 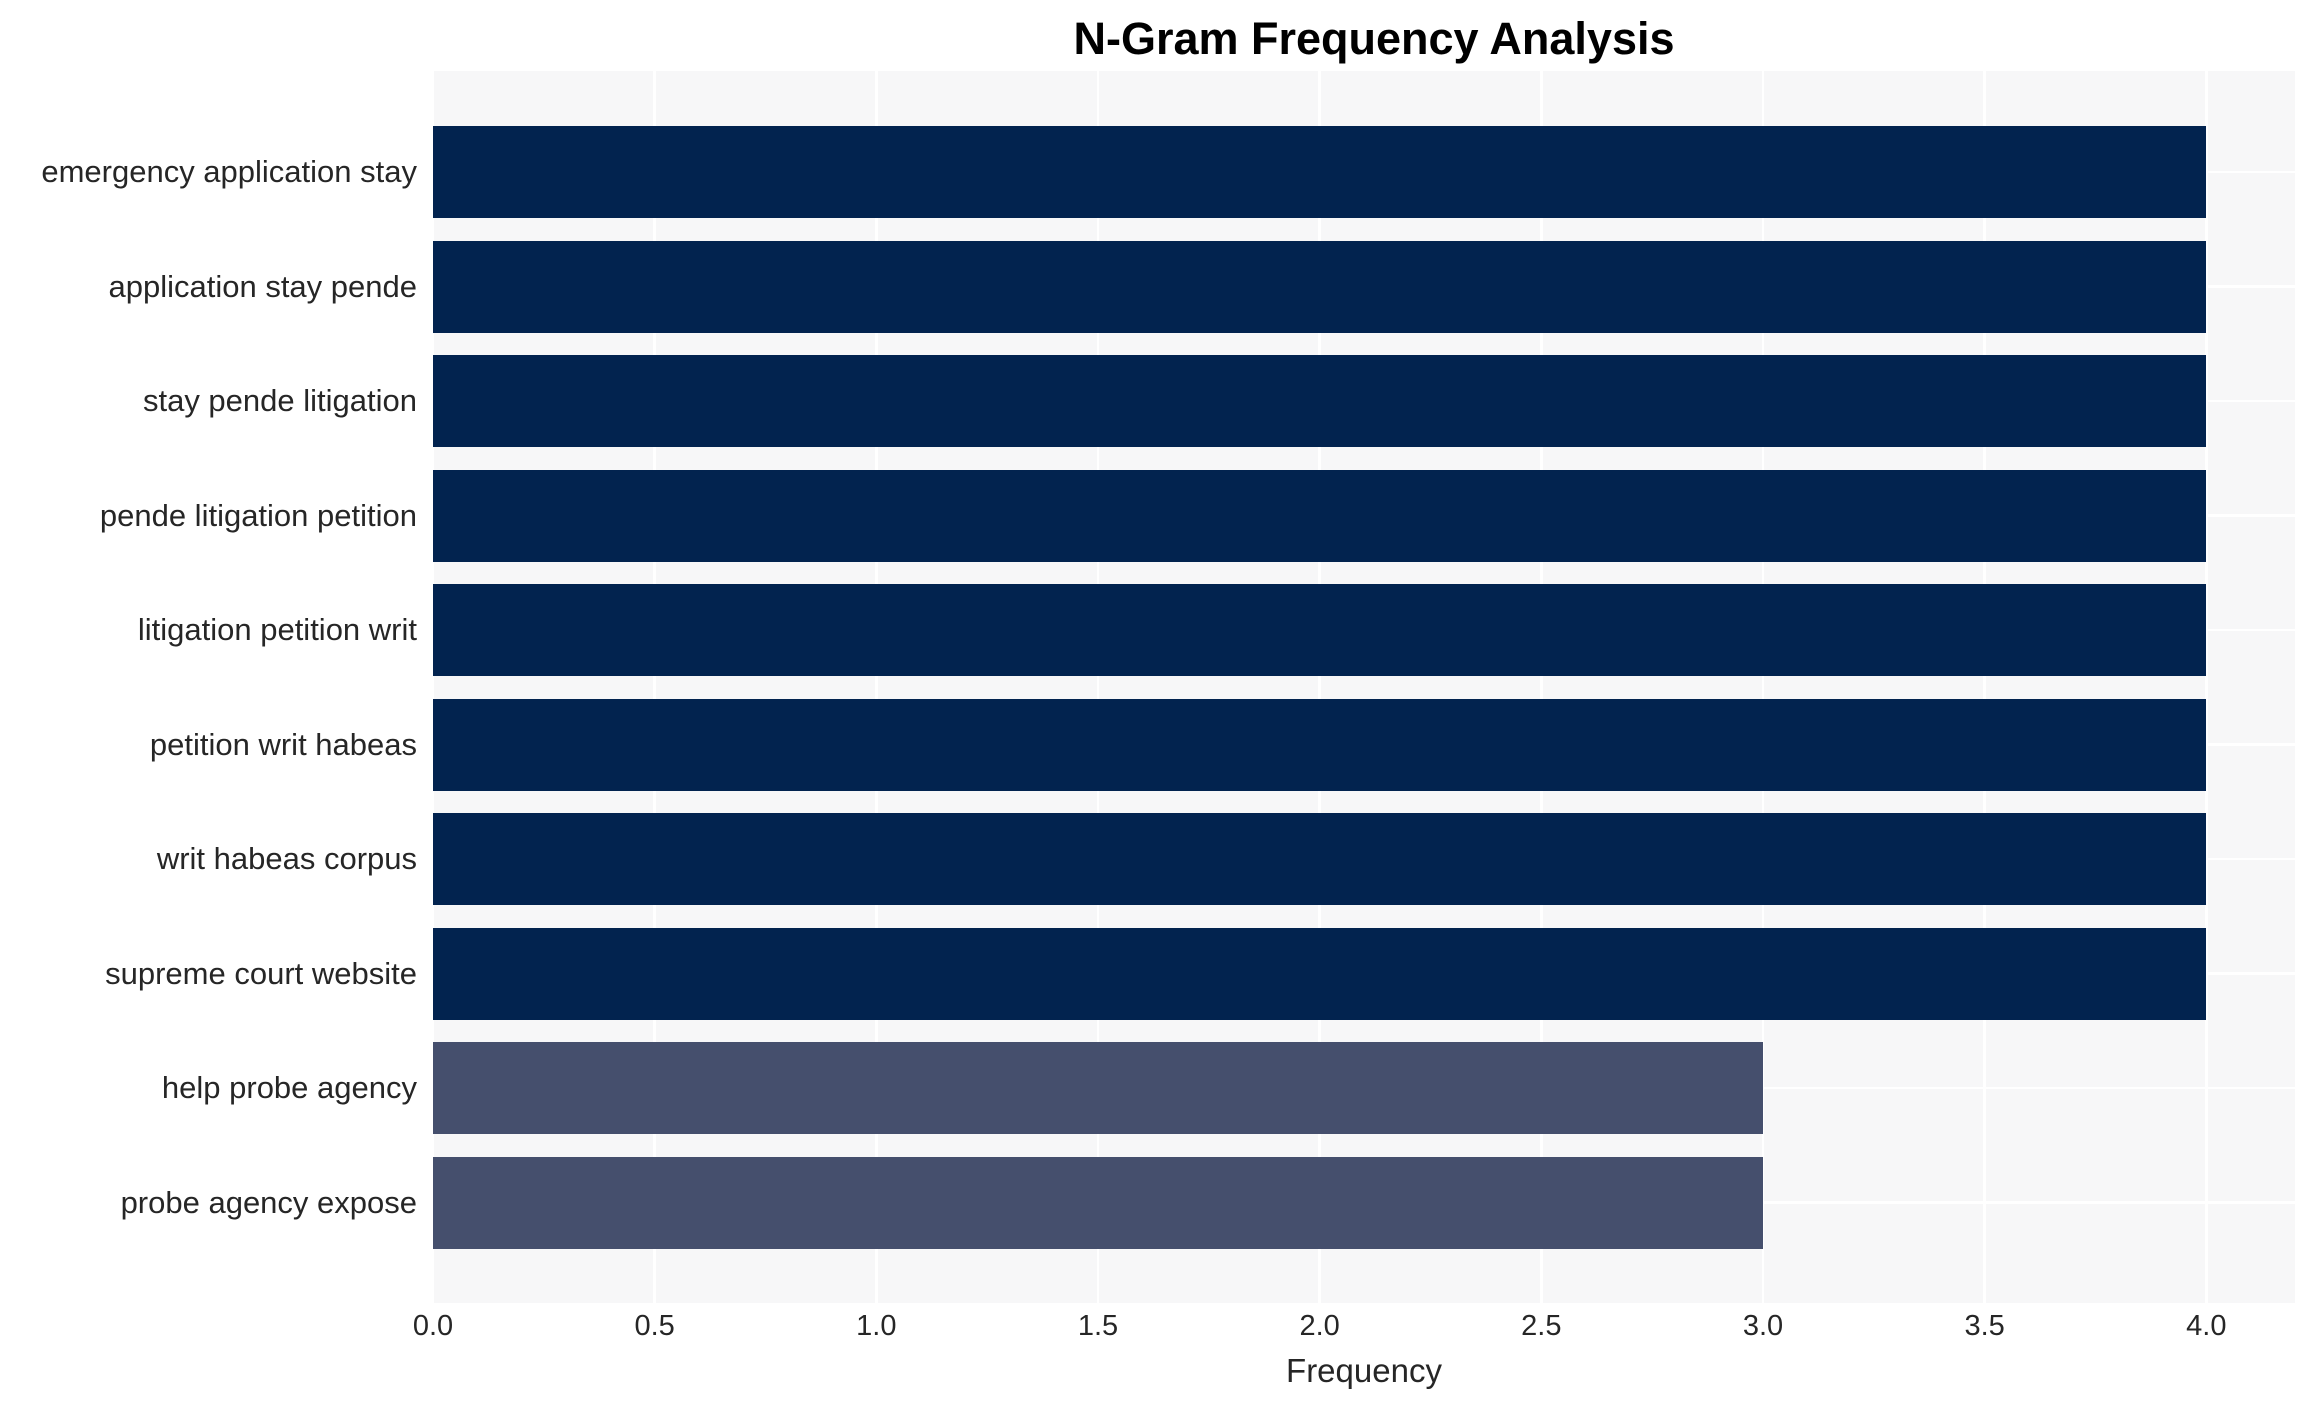 I want to click on x-tick-label: 1.5, so click(x=1098, y=1326).